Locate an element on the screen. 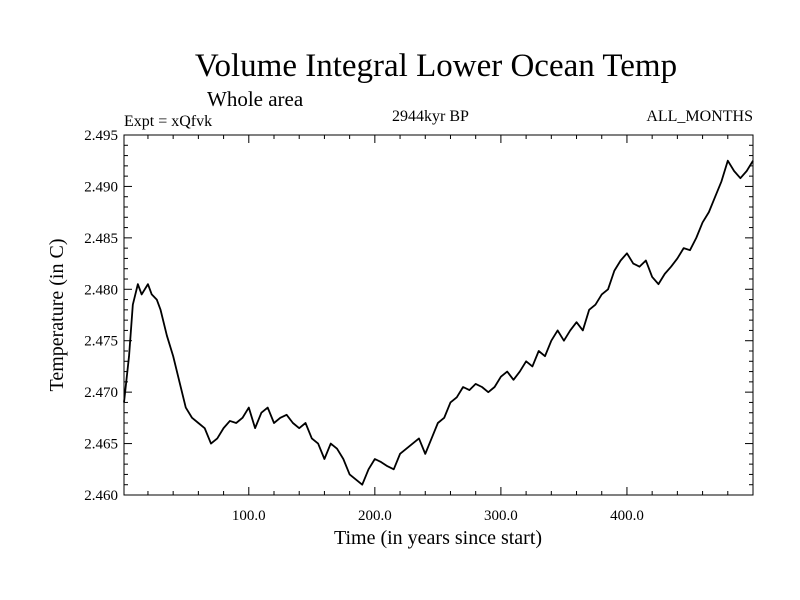 The height and width of the screenshot is (600, 800). y-axis-label: Temperature (in C) is located at coordinates (57, 315).